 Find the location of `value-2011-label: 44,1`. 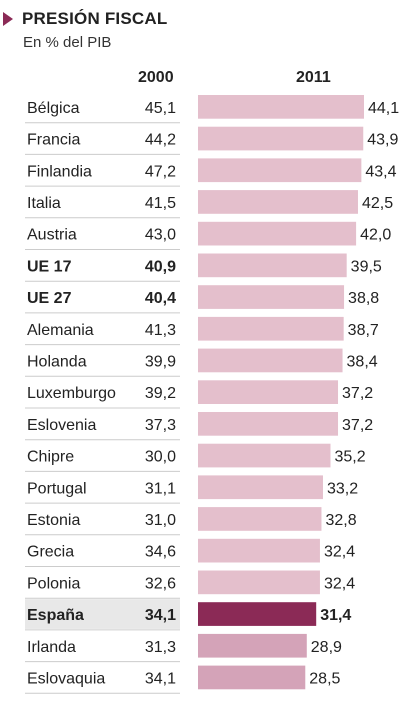

value-2011-label: 44,1 is located at coordinates (383, 108).